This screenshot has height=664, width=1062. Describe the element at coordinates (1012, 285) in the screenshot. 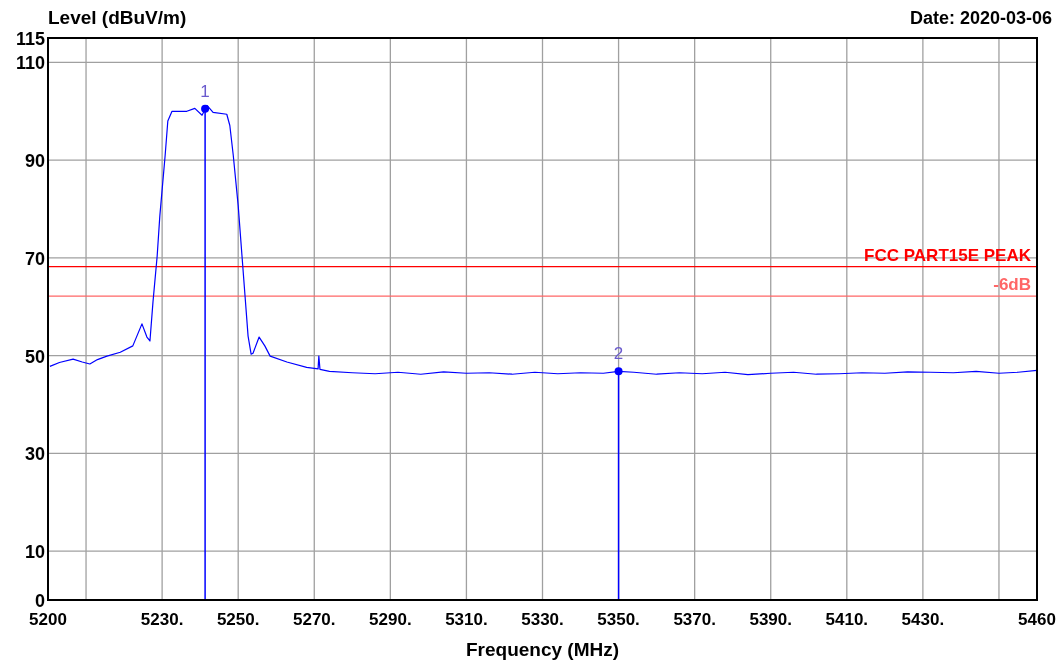

I see `ref-line-label: -6dB` at that location.